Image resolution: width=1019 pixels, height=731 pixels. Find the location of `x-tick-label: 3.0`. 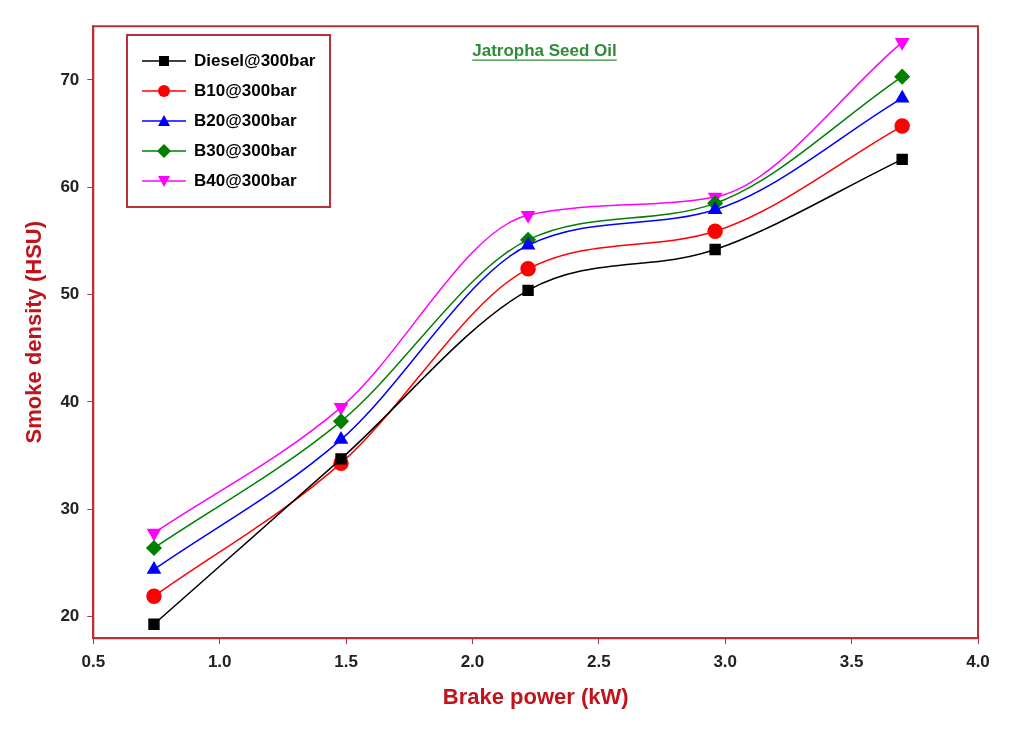

x-tick-label: 3.0 is located at coordinates (725, 662).